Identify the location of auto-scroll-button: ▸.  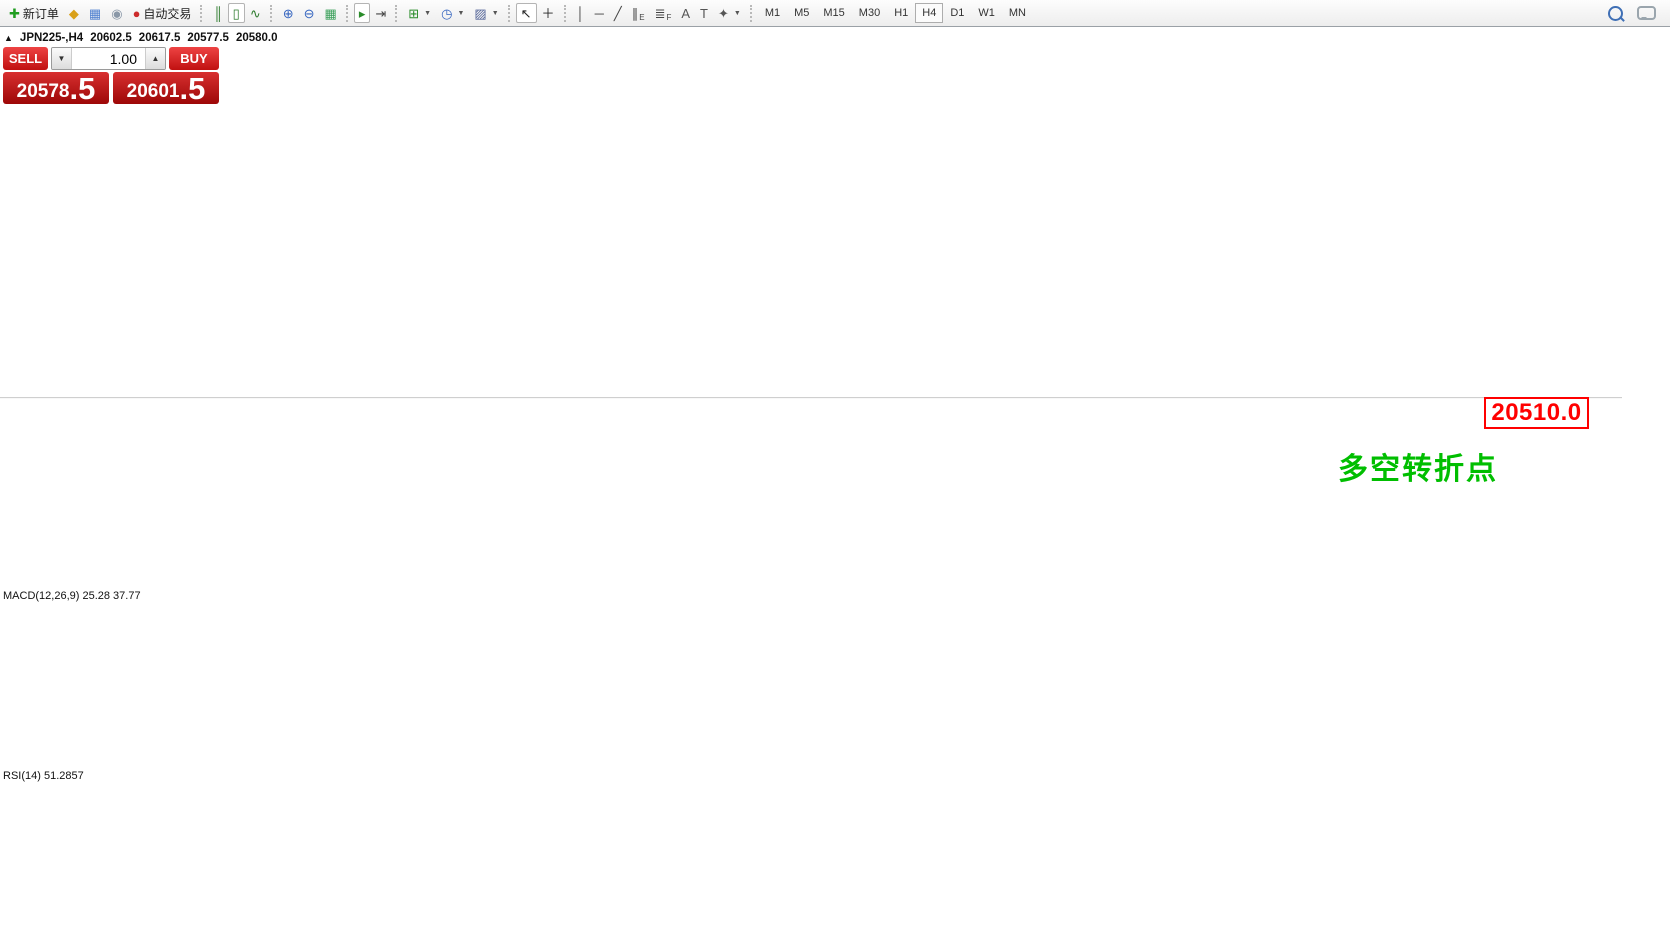
(362, 13).